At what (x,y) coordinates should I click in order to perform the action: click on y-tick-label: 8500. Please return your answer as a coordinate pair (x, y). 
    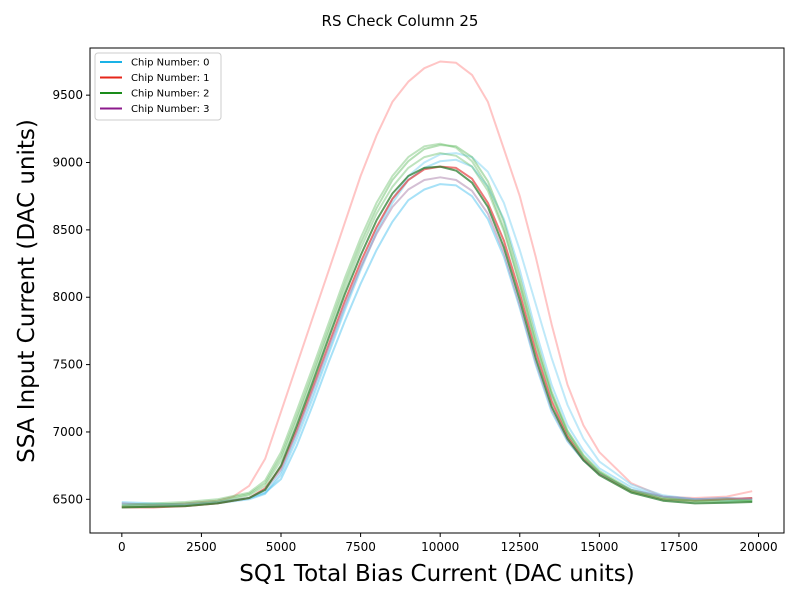
    Looking at the image, I should click on (67, 230).